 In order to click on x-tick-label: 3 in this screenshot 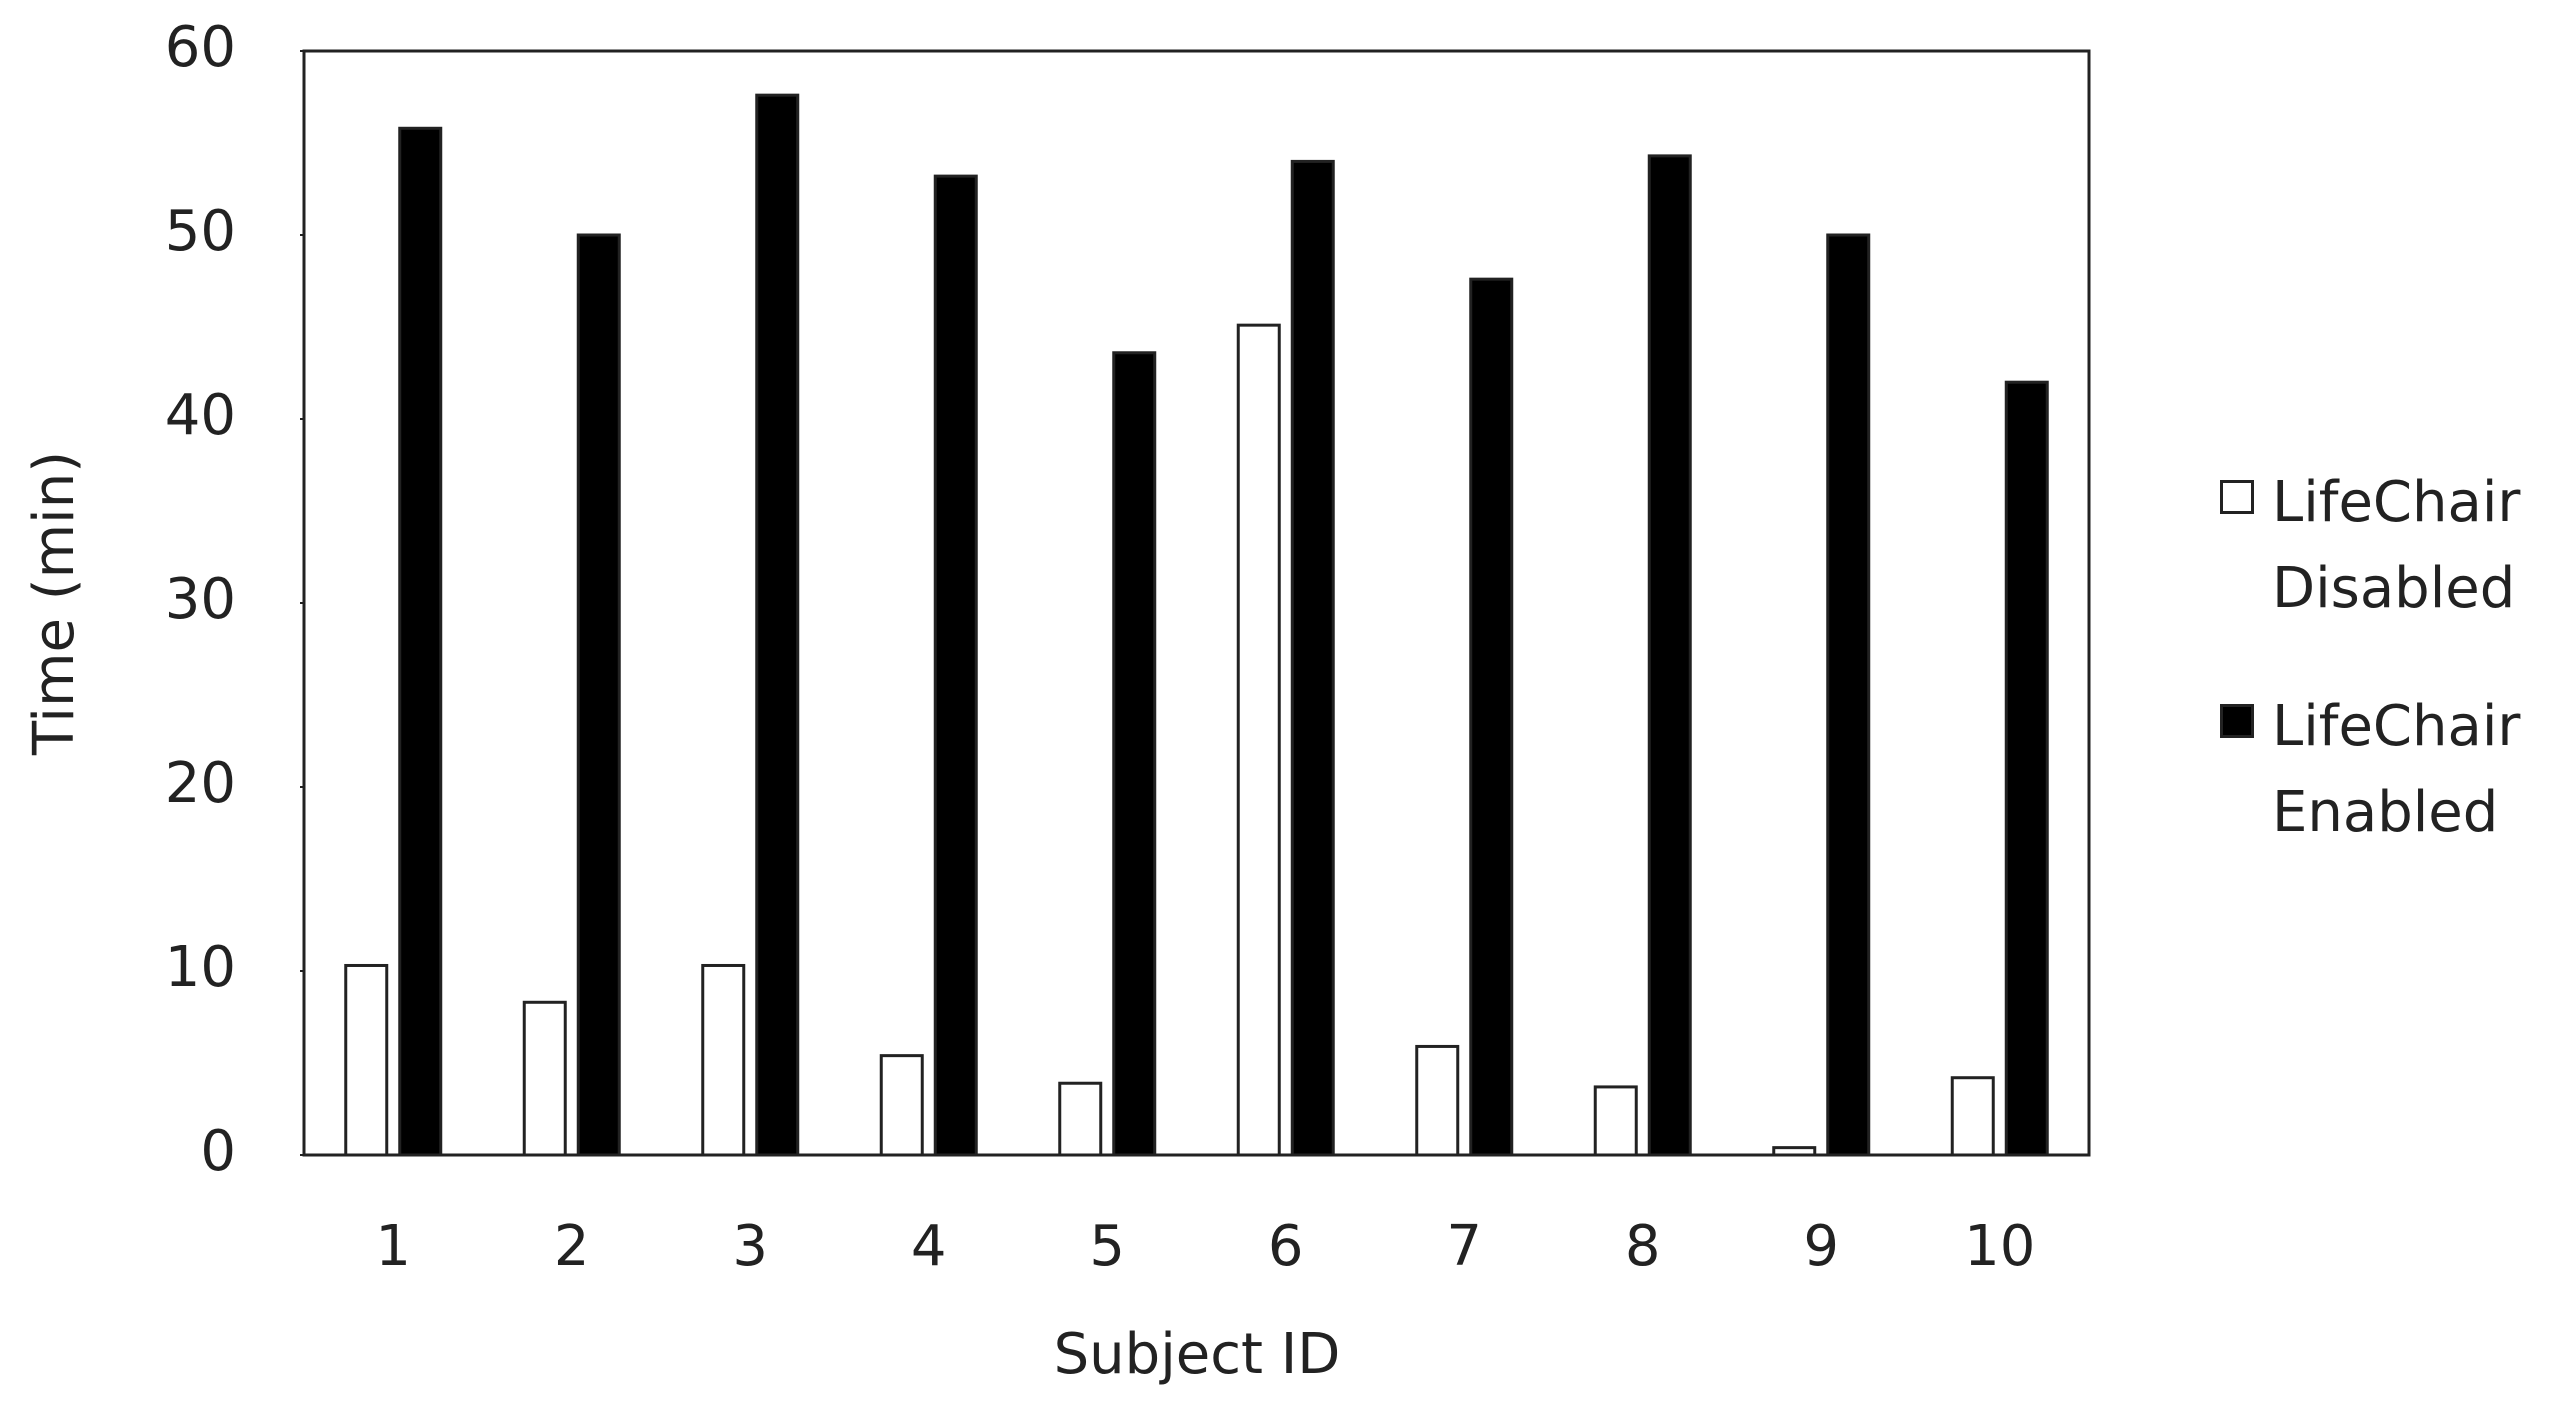, I will do `click(750, 1246)`.